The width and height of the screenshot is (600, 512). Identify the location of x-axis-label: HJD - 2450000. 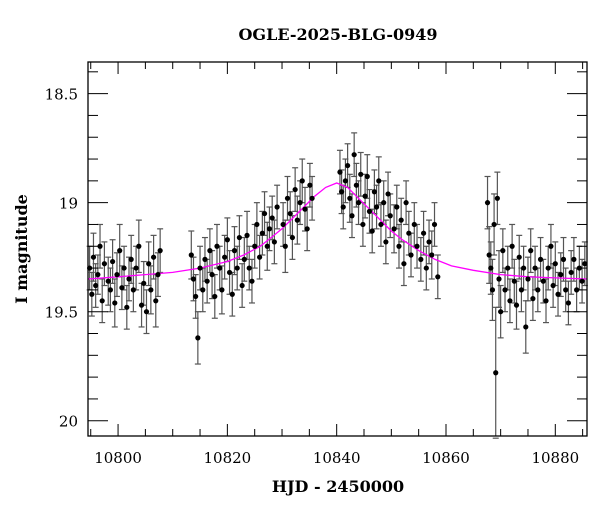
(338, 486).